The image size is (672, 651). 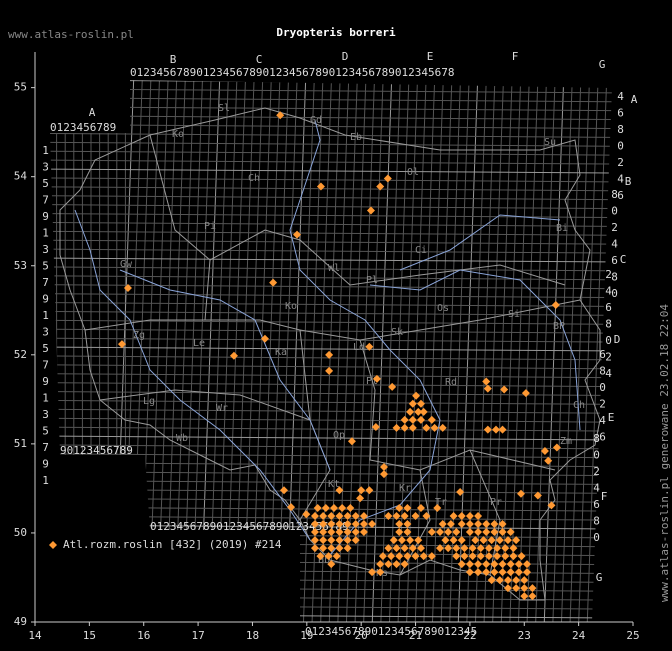 I want to click on region-label: Ch, so click(x=254, y=178).